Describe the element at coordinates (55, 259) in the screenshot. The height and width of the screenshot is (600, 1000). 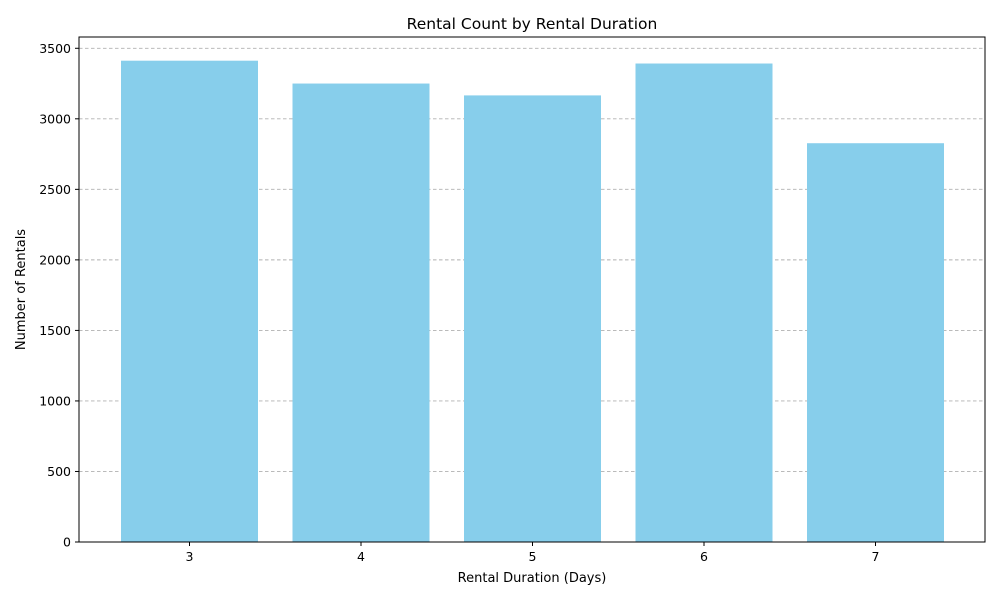
I see `y-tick-label: 2000` at that location.